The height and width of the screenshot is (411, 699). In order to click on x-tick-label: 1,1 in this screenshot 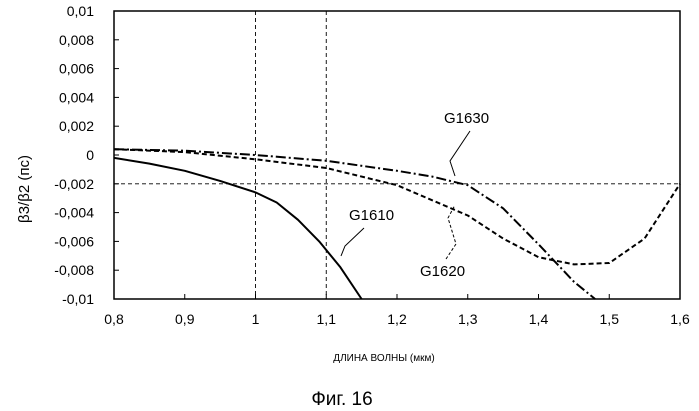, I will do `click(327, 319)`.